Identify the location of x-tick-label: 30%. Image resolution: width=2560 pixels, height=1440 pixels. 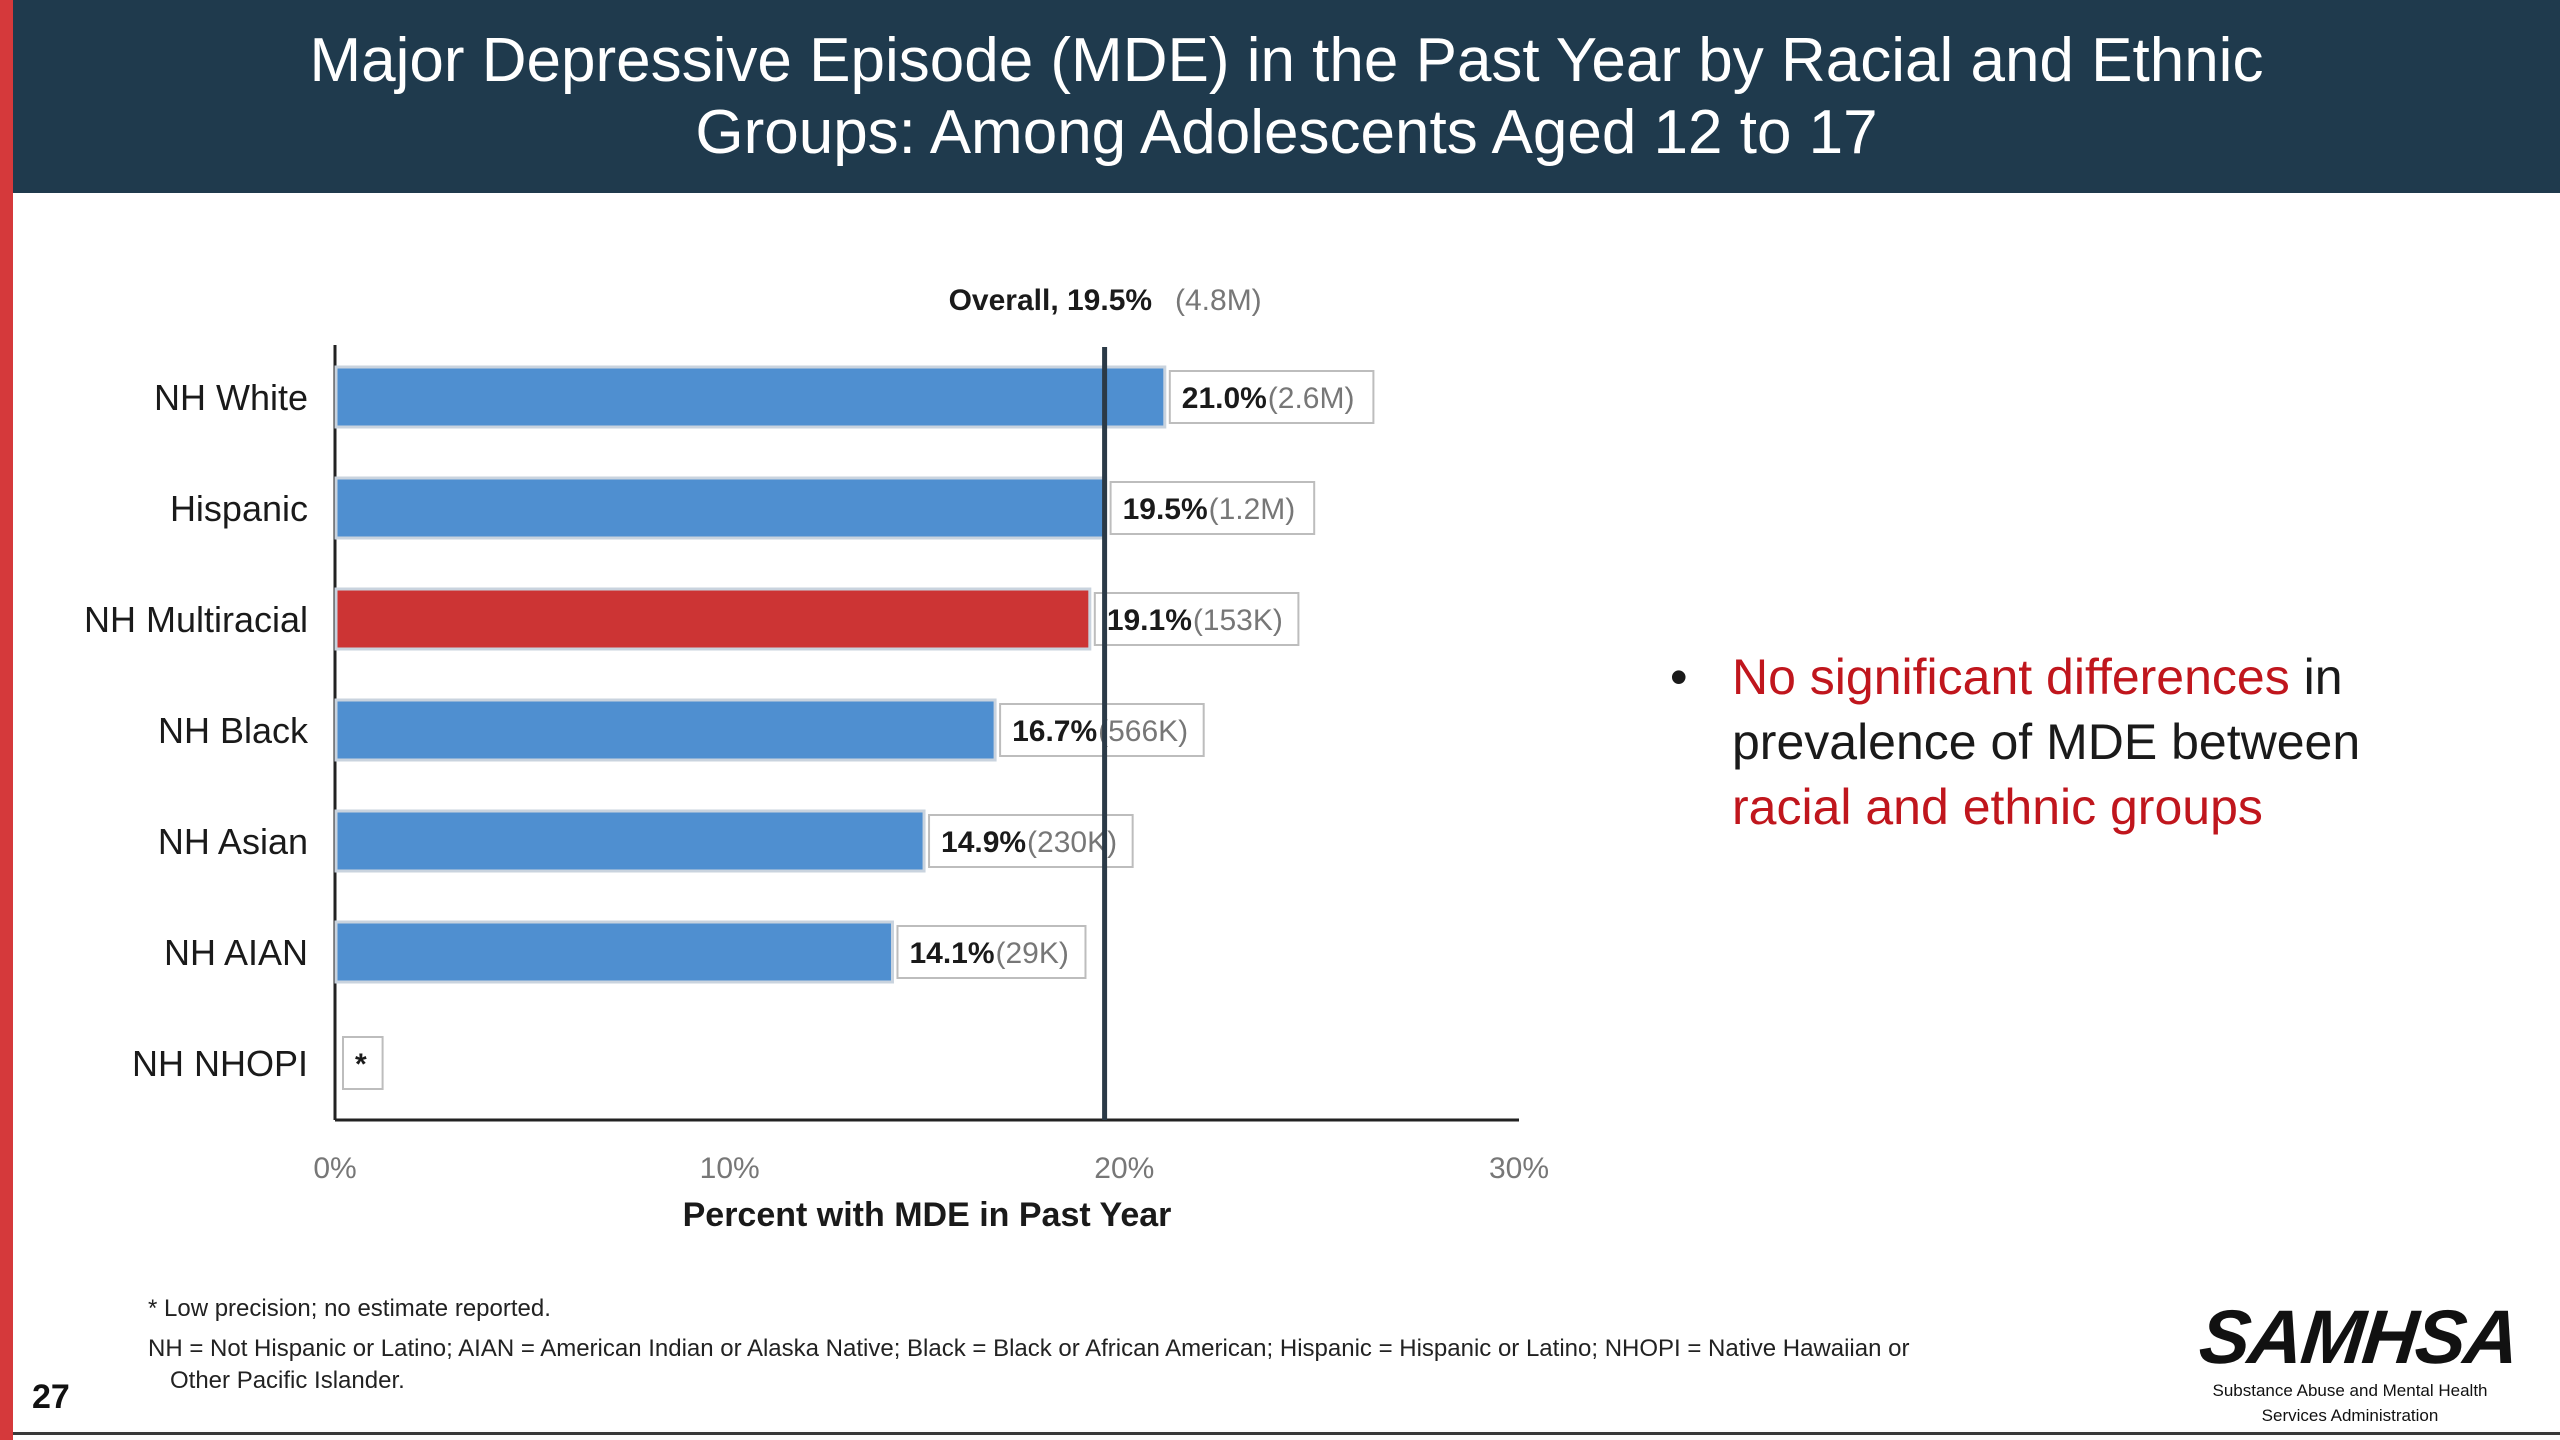
(1519, 1168).